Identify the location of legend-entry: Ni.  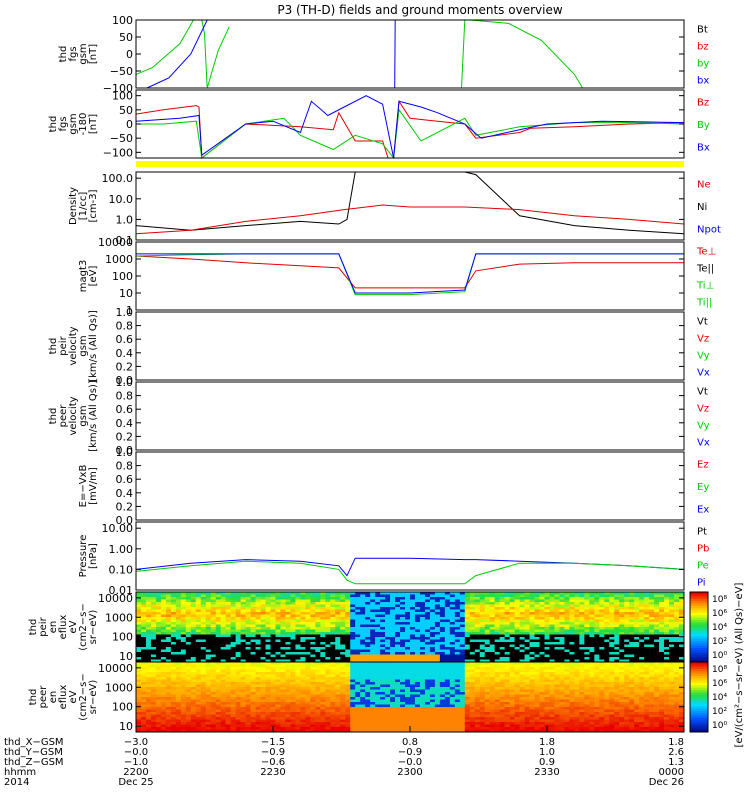
(702, 207).